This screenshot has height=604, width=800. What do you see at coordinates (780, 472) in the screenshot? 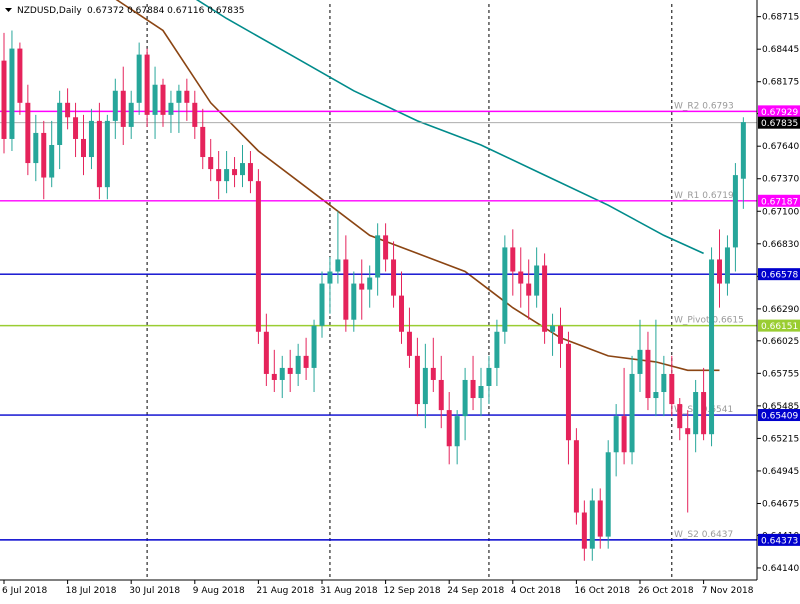
I see `y-tick-label: 0.64945` at bounding box center [780, 472].